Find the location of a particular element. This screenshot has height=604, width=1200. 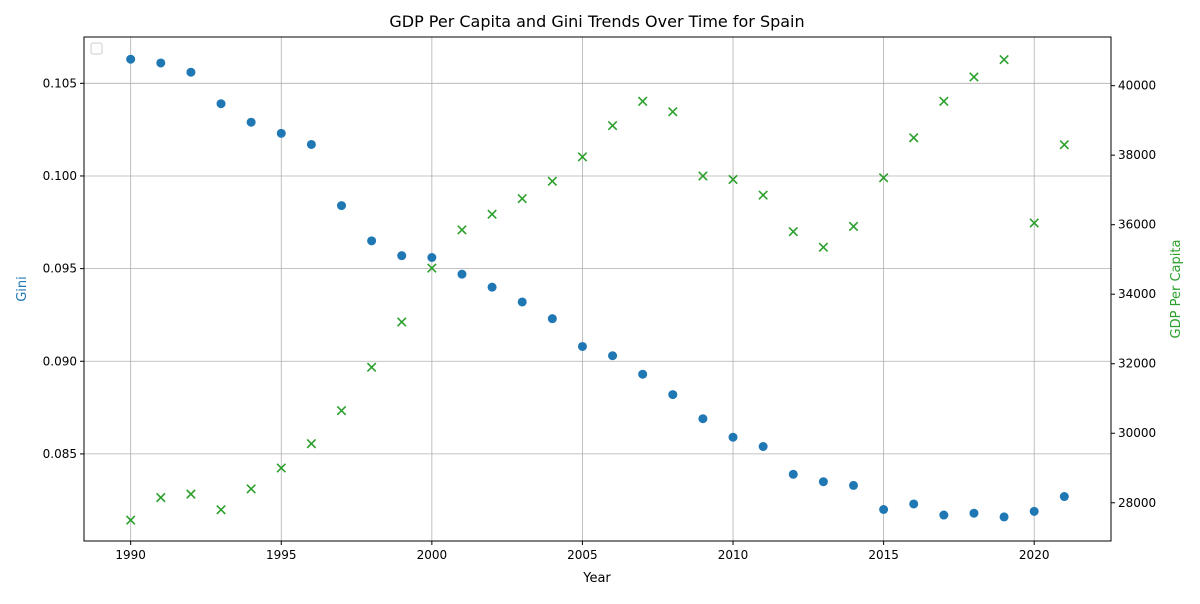

x-tick-label: 1995 is located at coordinates (281, 555).